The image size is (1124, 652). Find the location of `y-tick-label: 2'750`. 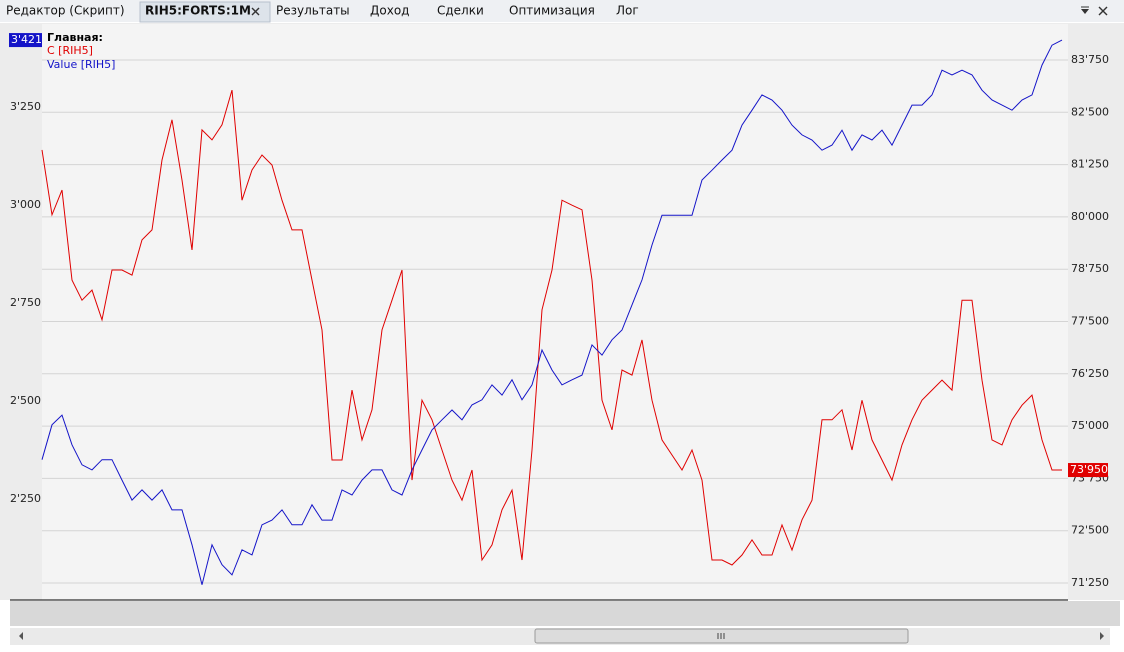

y-tick-label: 2'750 is located at coordinates (25, 302).